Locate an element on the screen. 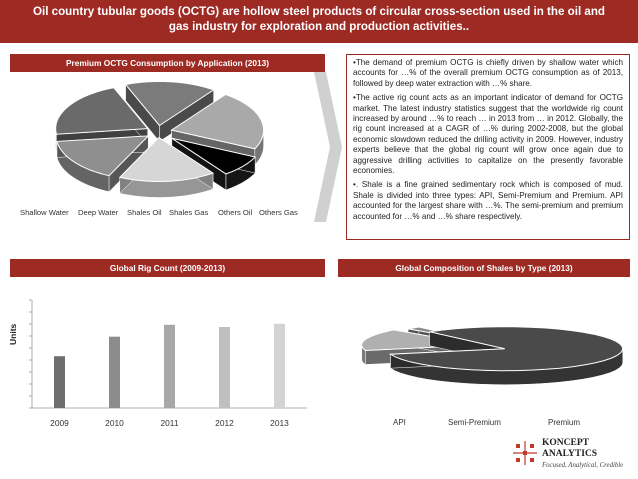  pie-label-shales-oil: Shales Oil is located at coordinates (144, 212).